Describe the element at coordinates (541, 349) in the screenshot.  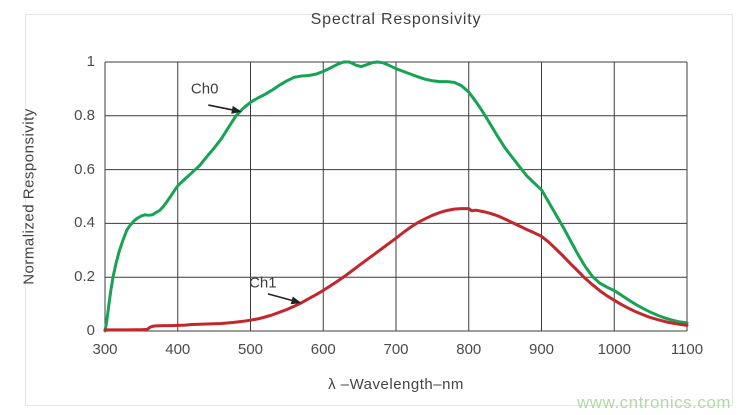
I see `x-tick-label: 900` at that location.